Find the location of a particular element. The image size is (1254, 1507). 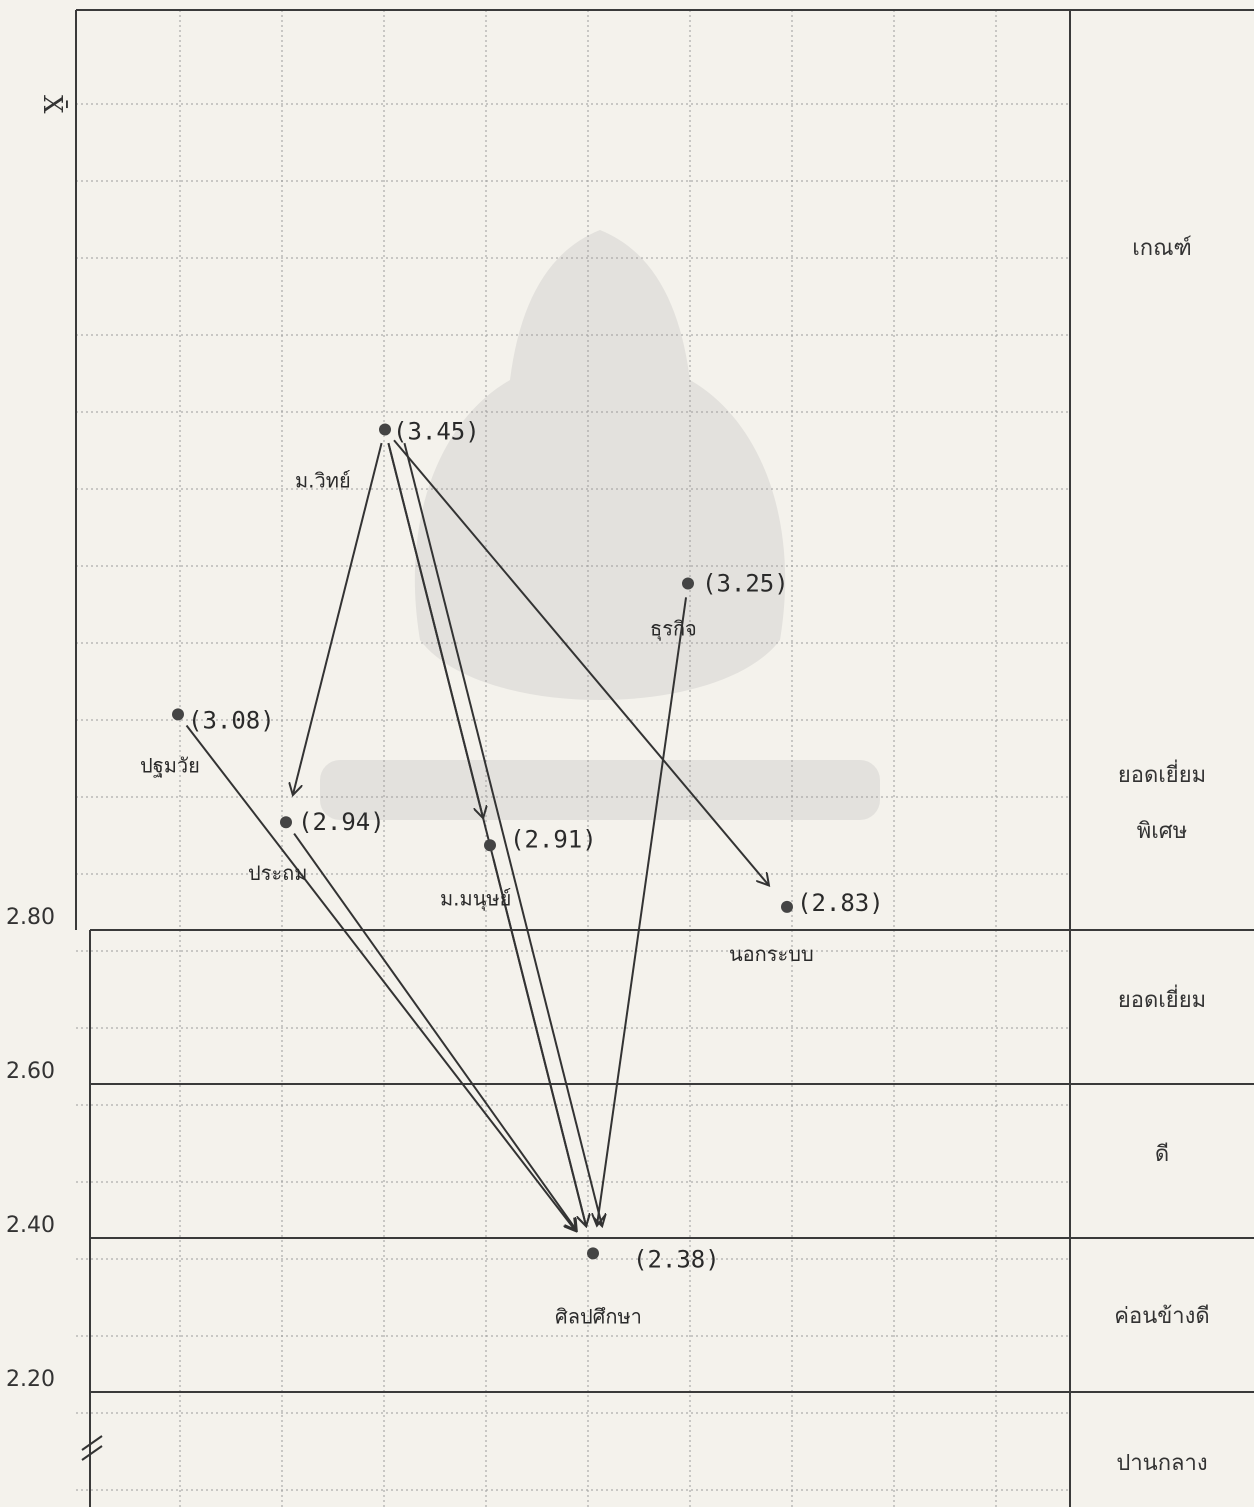

point-name-label: ศิลปศึกษา is located at coordinates (598, 1316).